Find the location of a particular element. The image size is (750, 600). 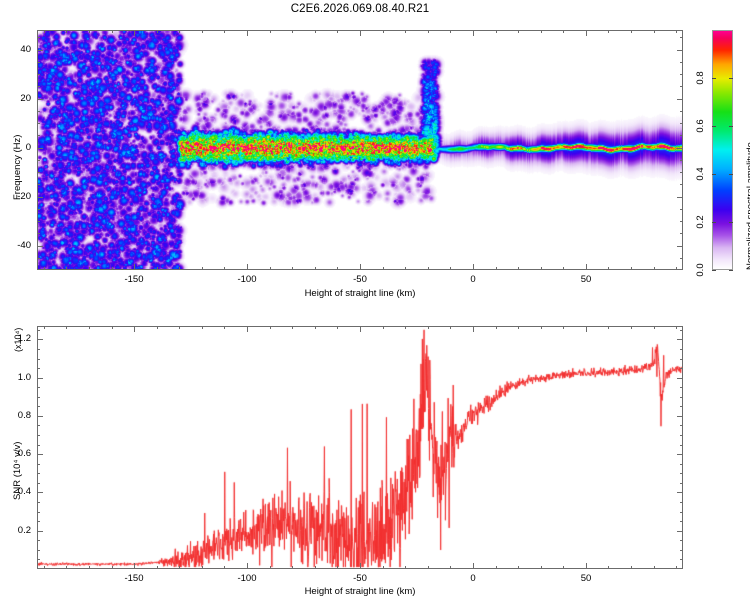

y-tick-label: 1.0 is located at coordinates (24, 377).